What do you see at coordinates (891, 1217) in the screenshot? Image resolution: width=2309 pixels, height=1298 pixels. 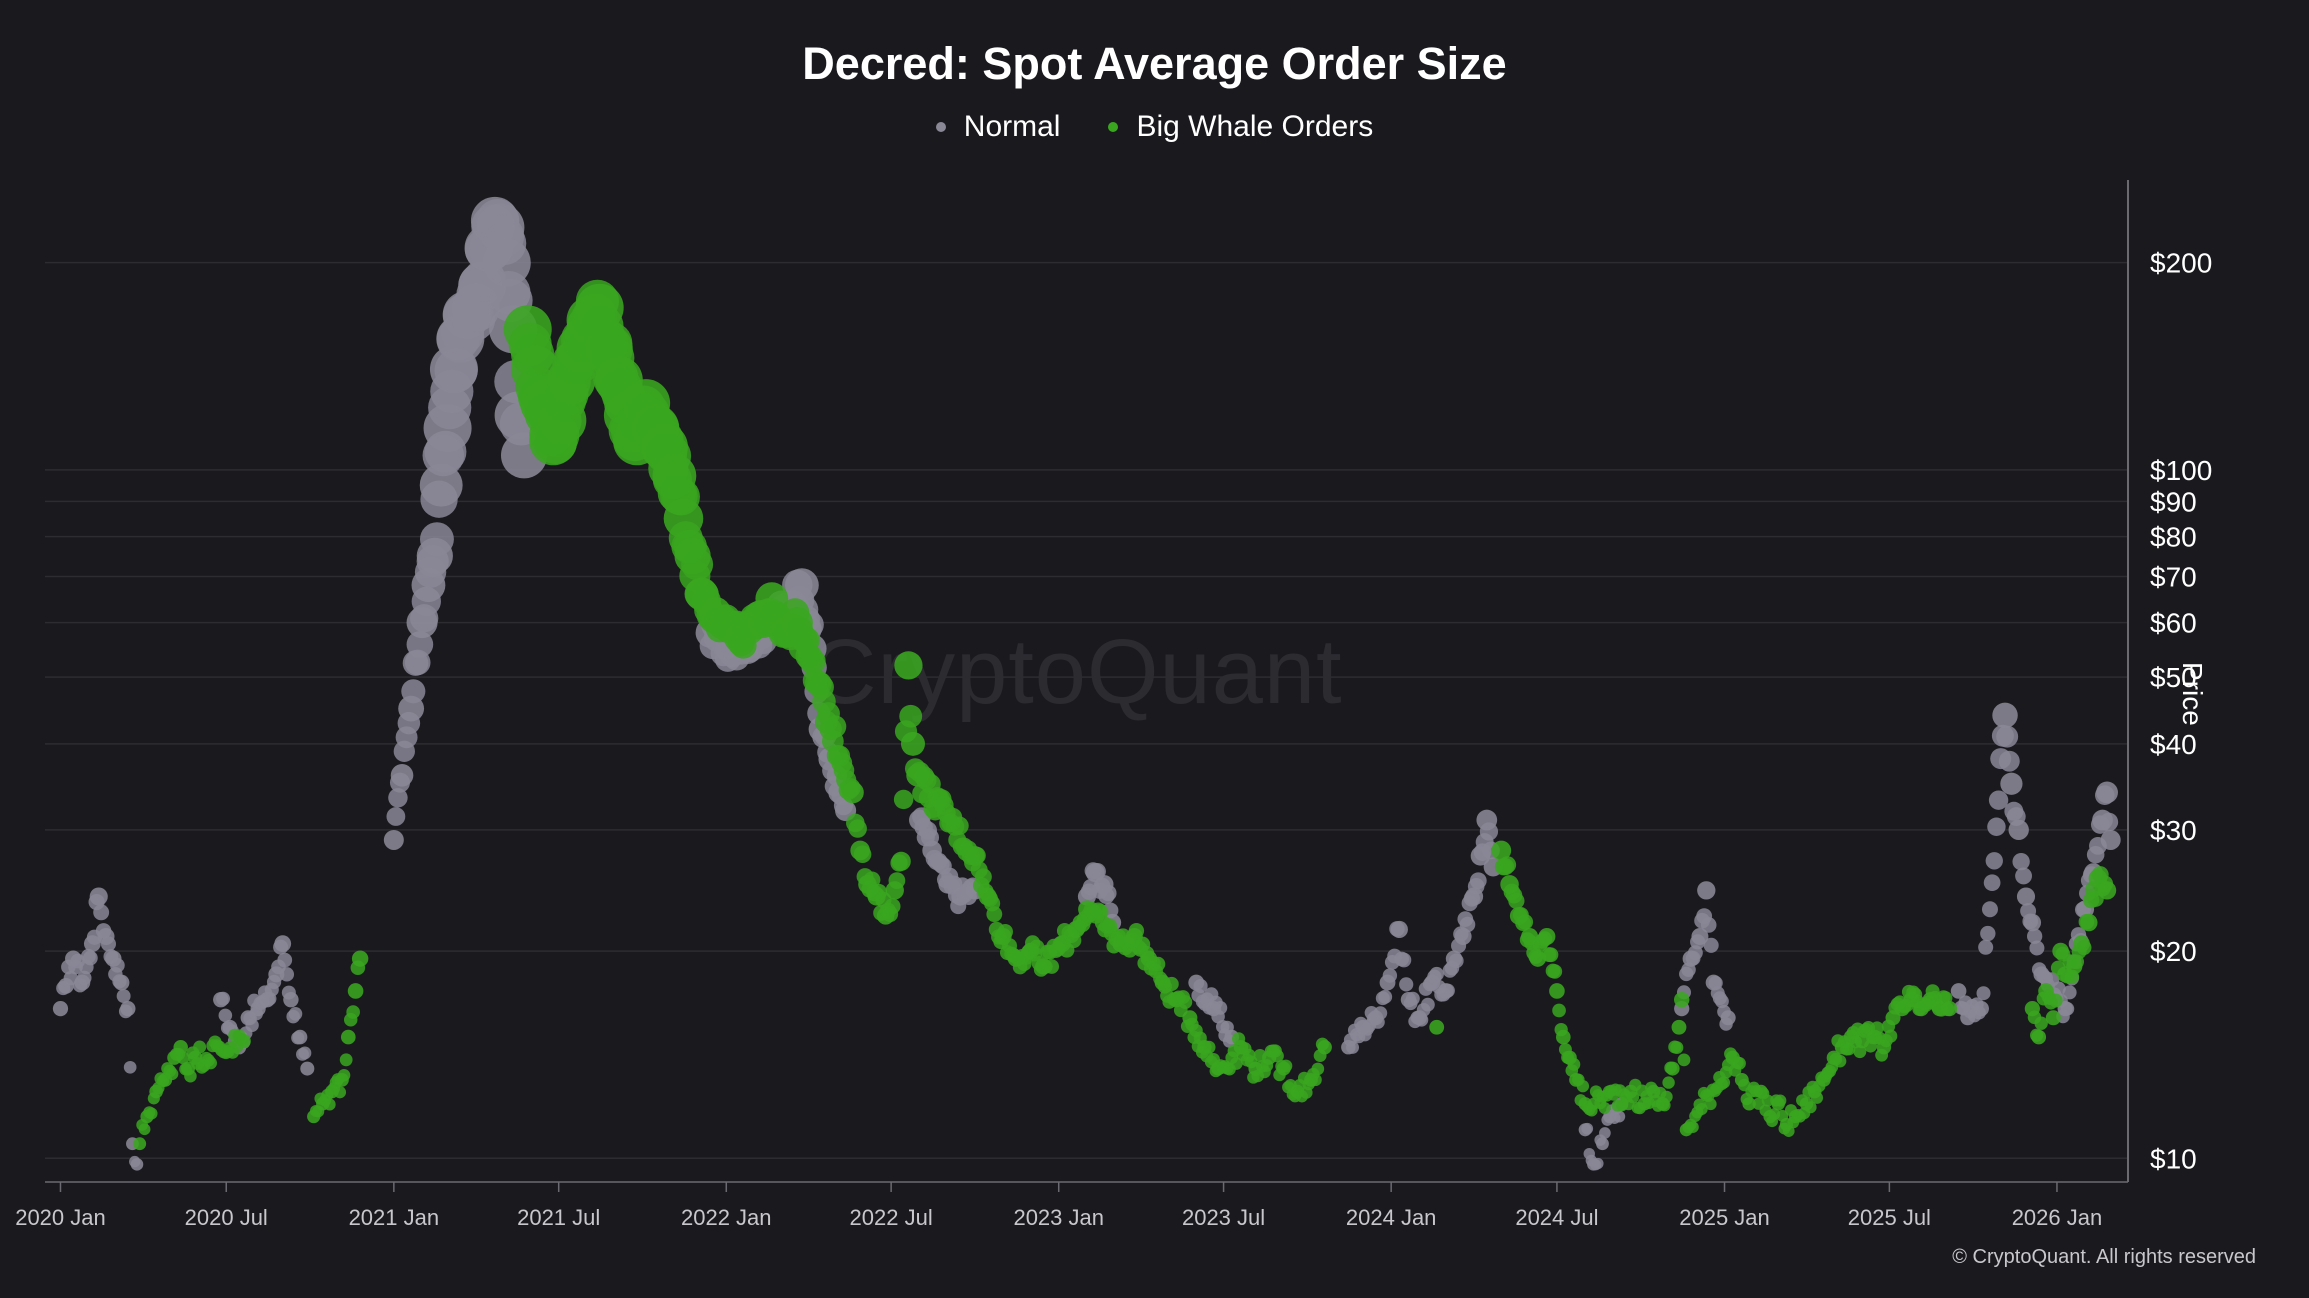 I see `x-tick-label: 2022 Jul` at bounding box center [891, 1217].